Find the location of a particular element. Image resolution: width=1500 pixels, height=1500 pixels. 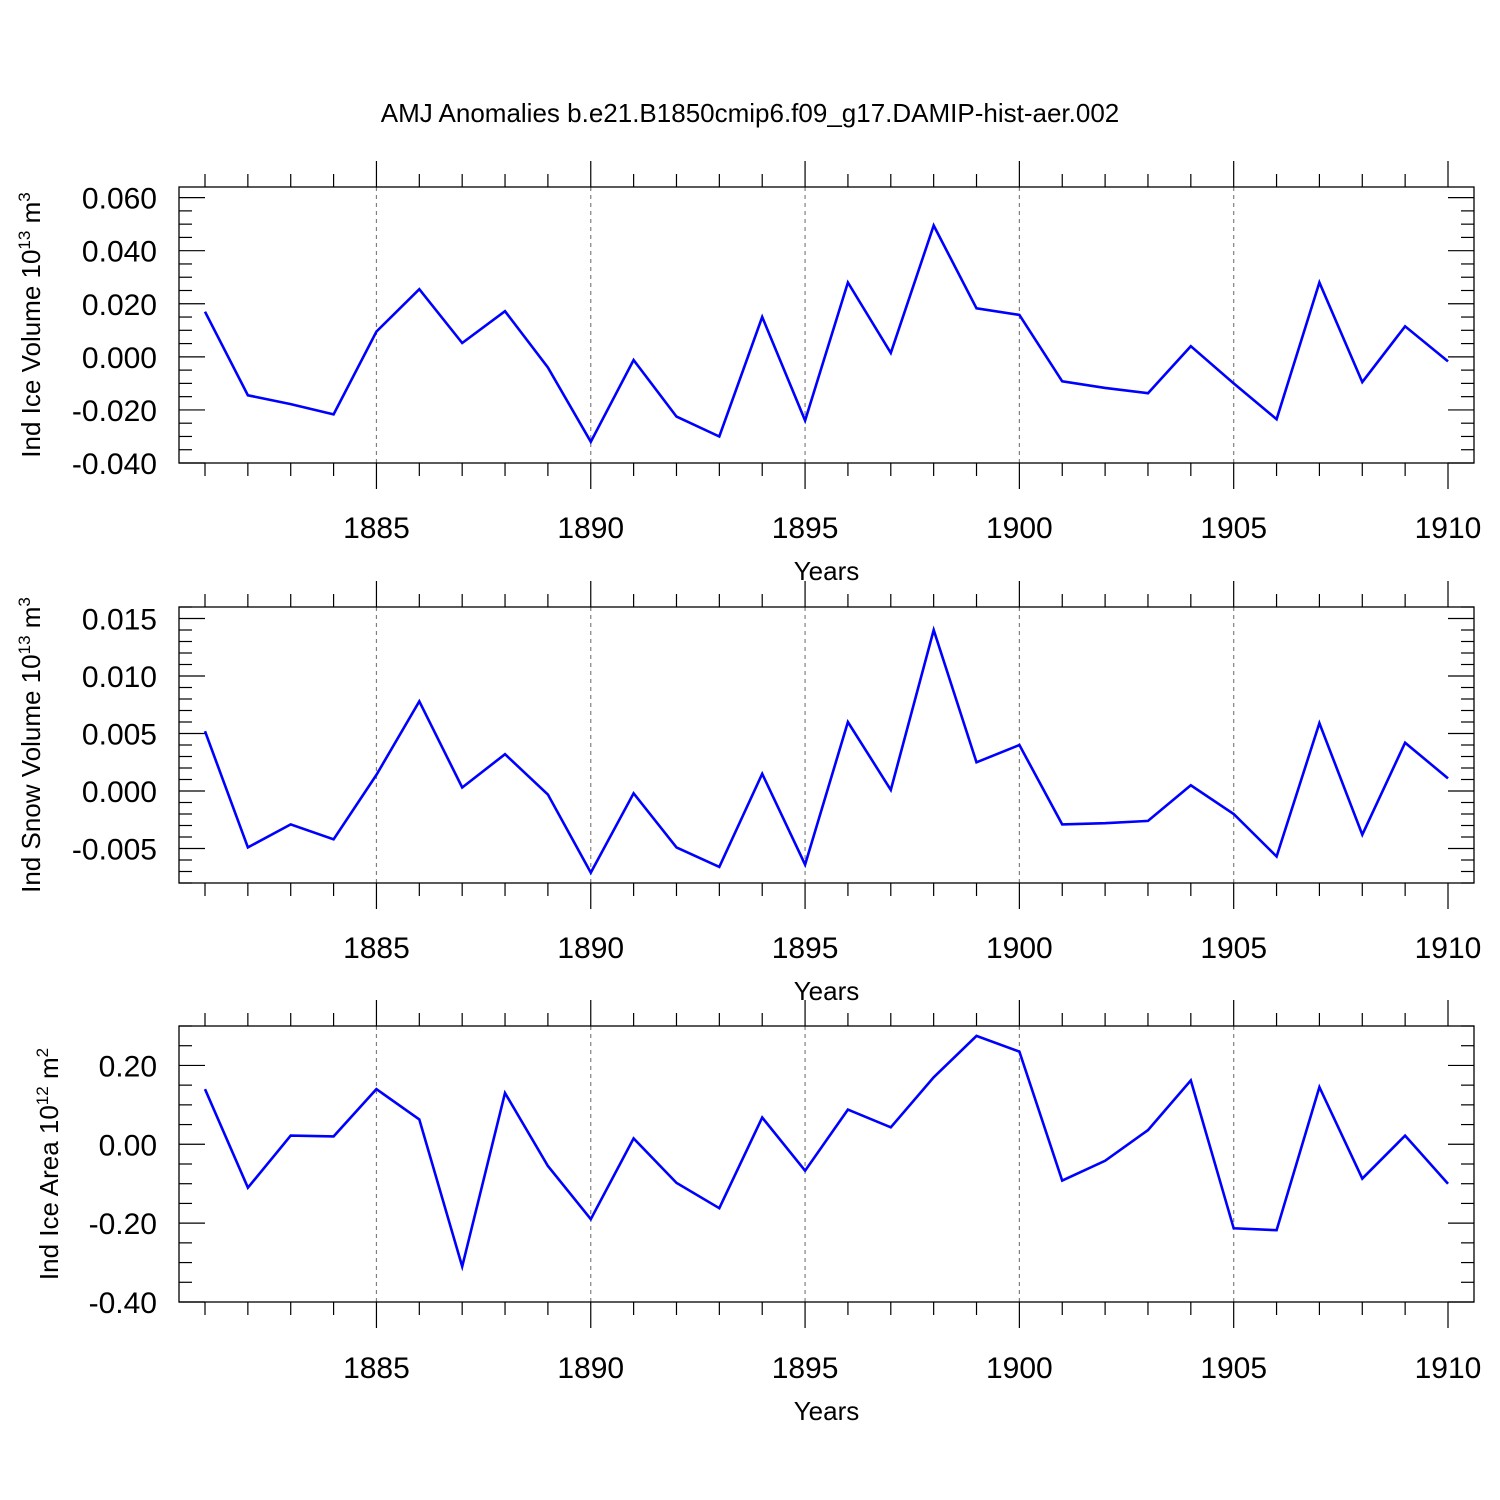

y-tick-label: 0.020 is located at coordinates (119, 305).